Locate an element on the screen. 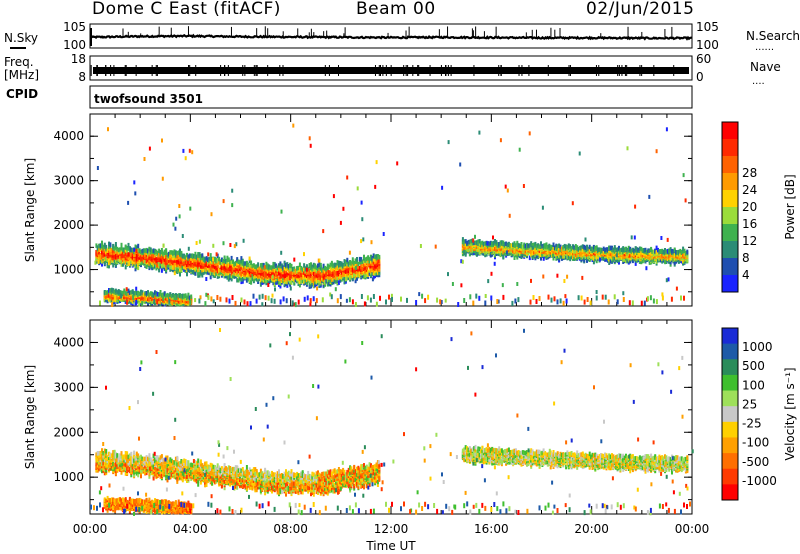 This screenshot has height=554, width=800. power-ylabel: Slant Range [km] is located at coordinates (30, 210).